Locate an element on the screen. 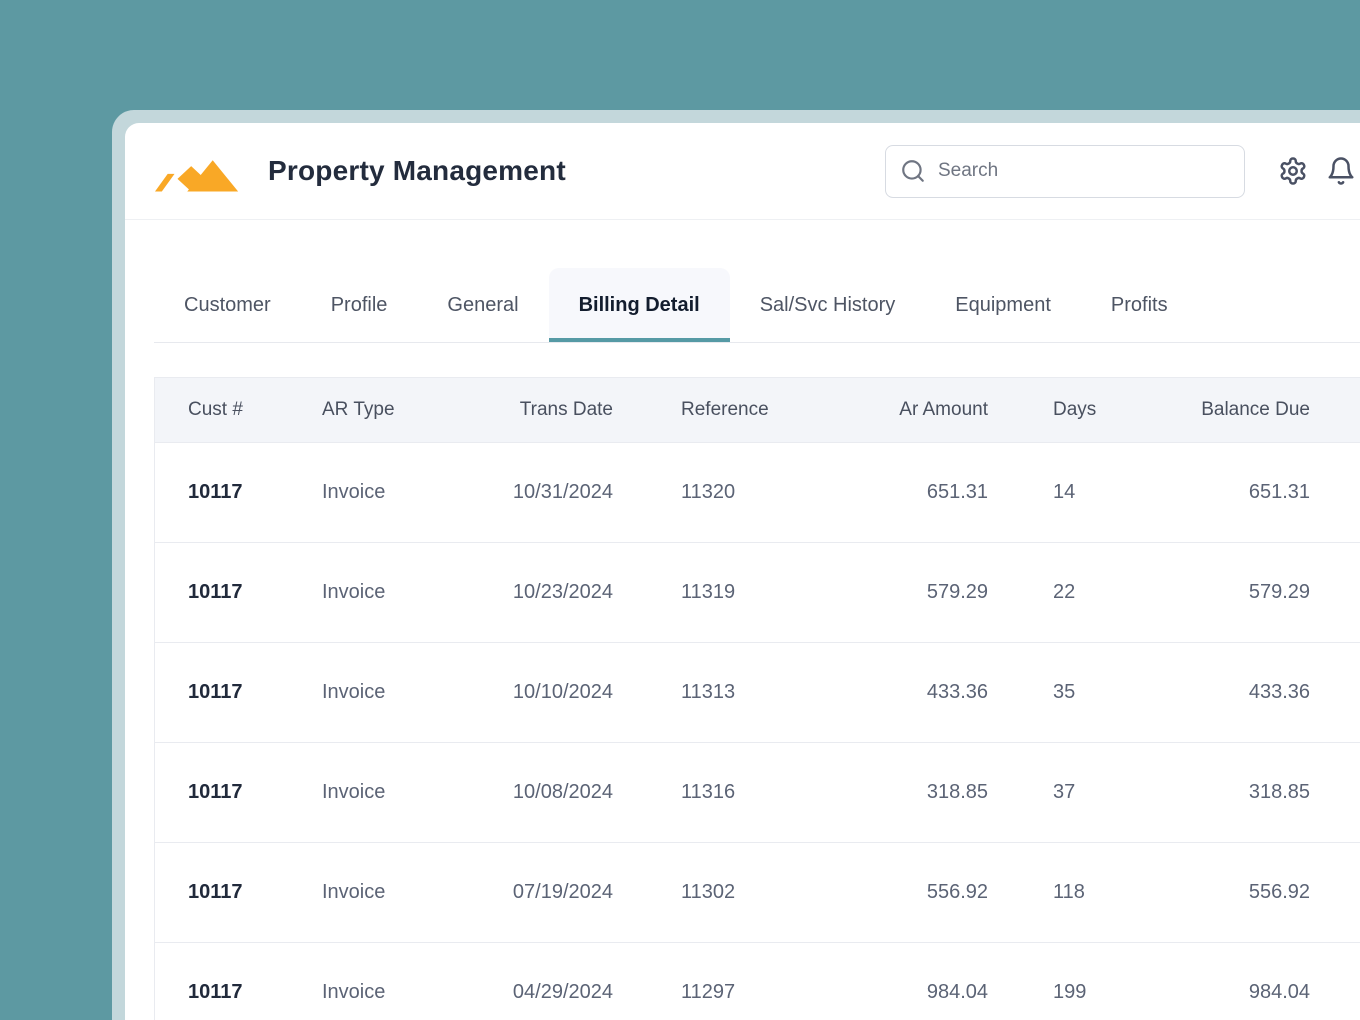 The image size is (1360, 1020). cell-ar-amount: 318.85 is located at coordinates (957, 792).